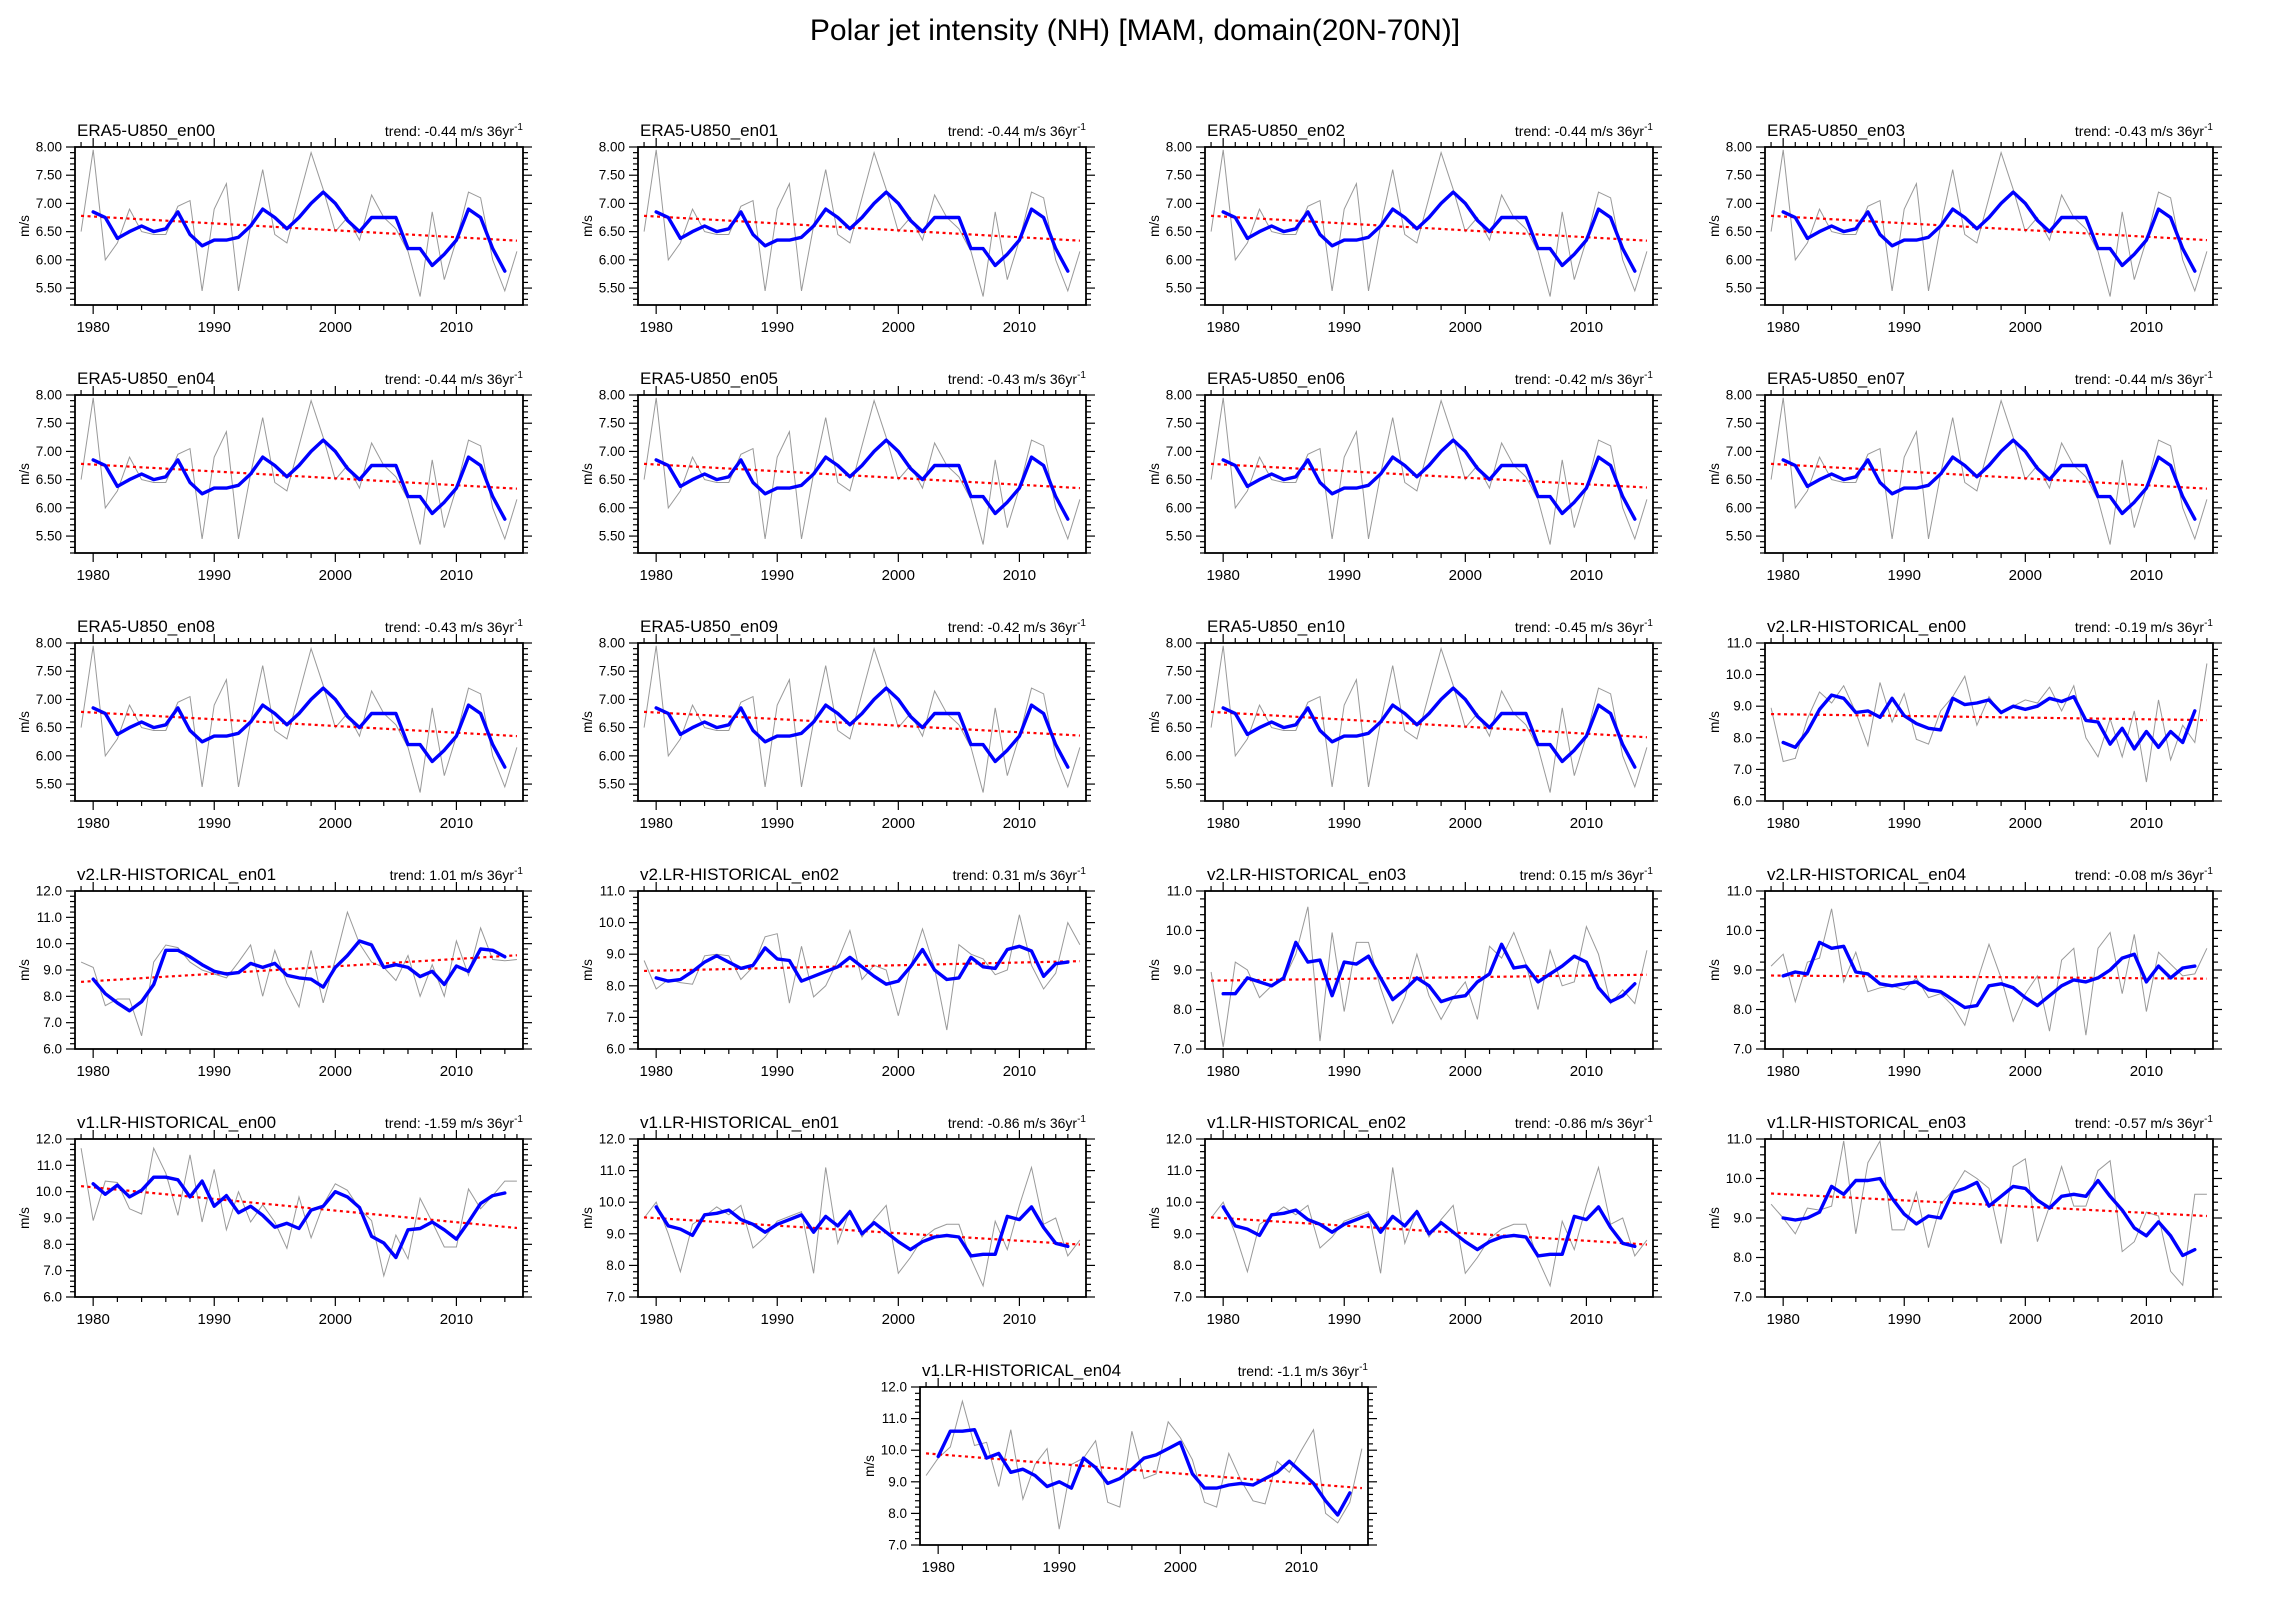  I want to click on trend-label: trend: -0.86 m/s 36yr-1, so click(1017, 1122).